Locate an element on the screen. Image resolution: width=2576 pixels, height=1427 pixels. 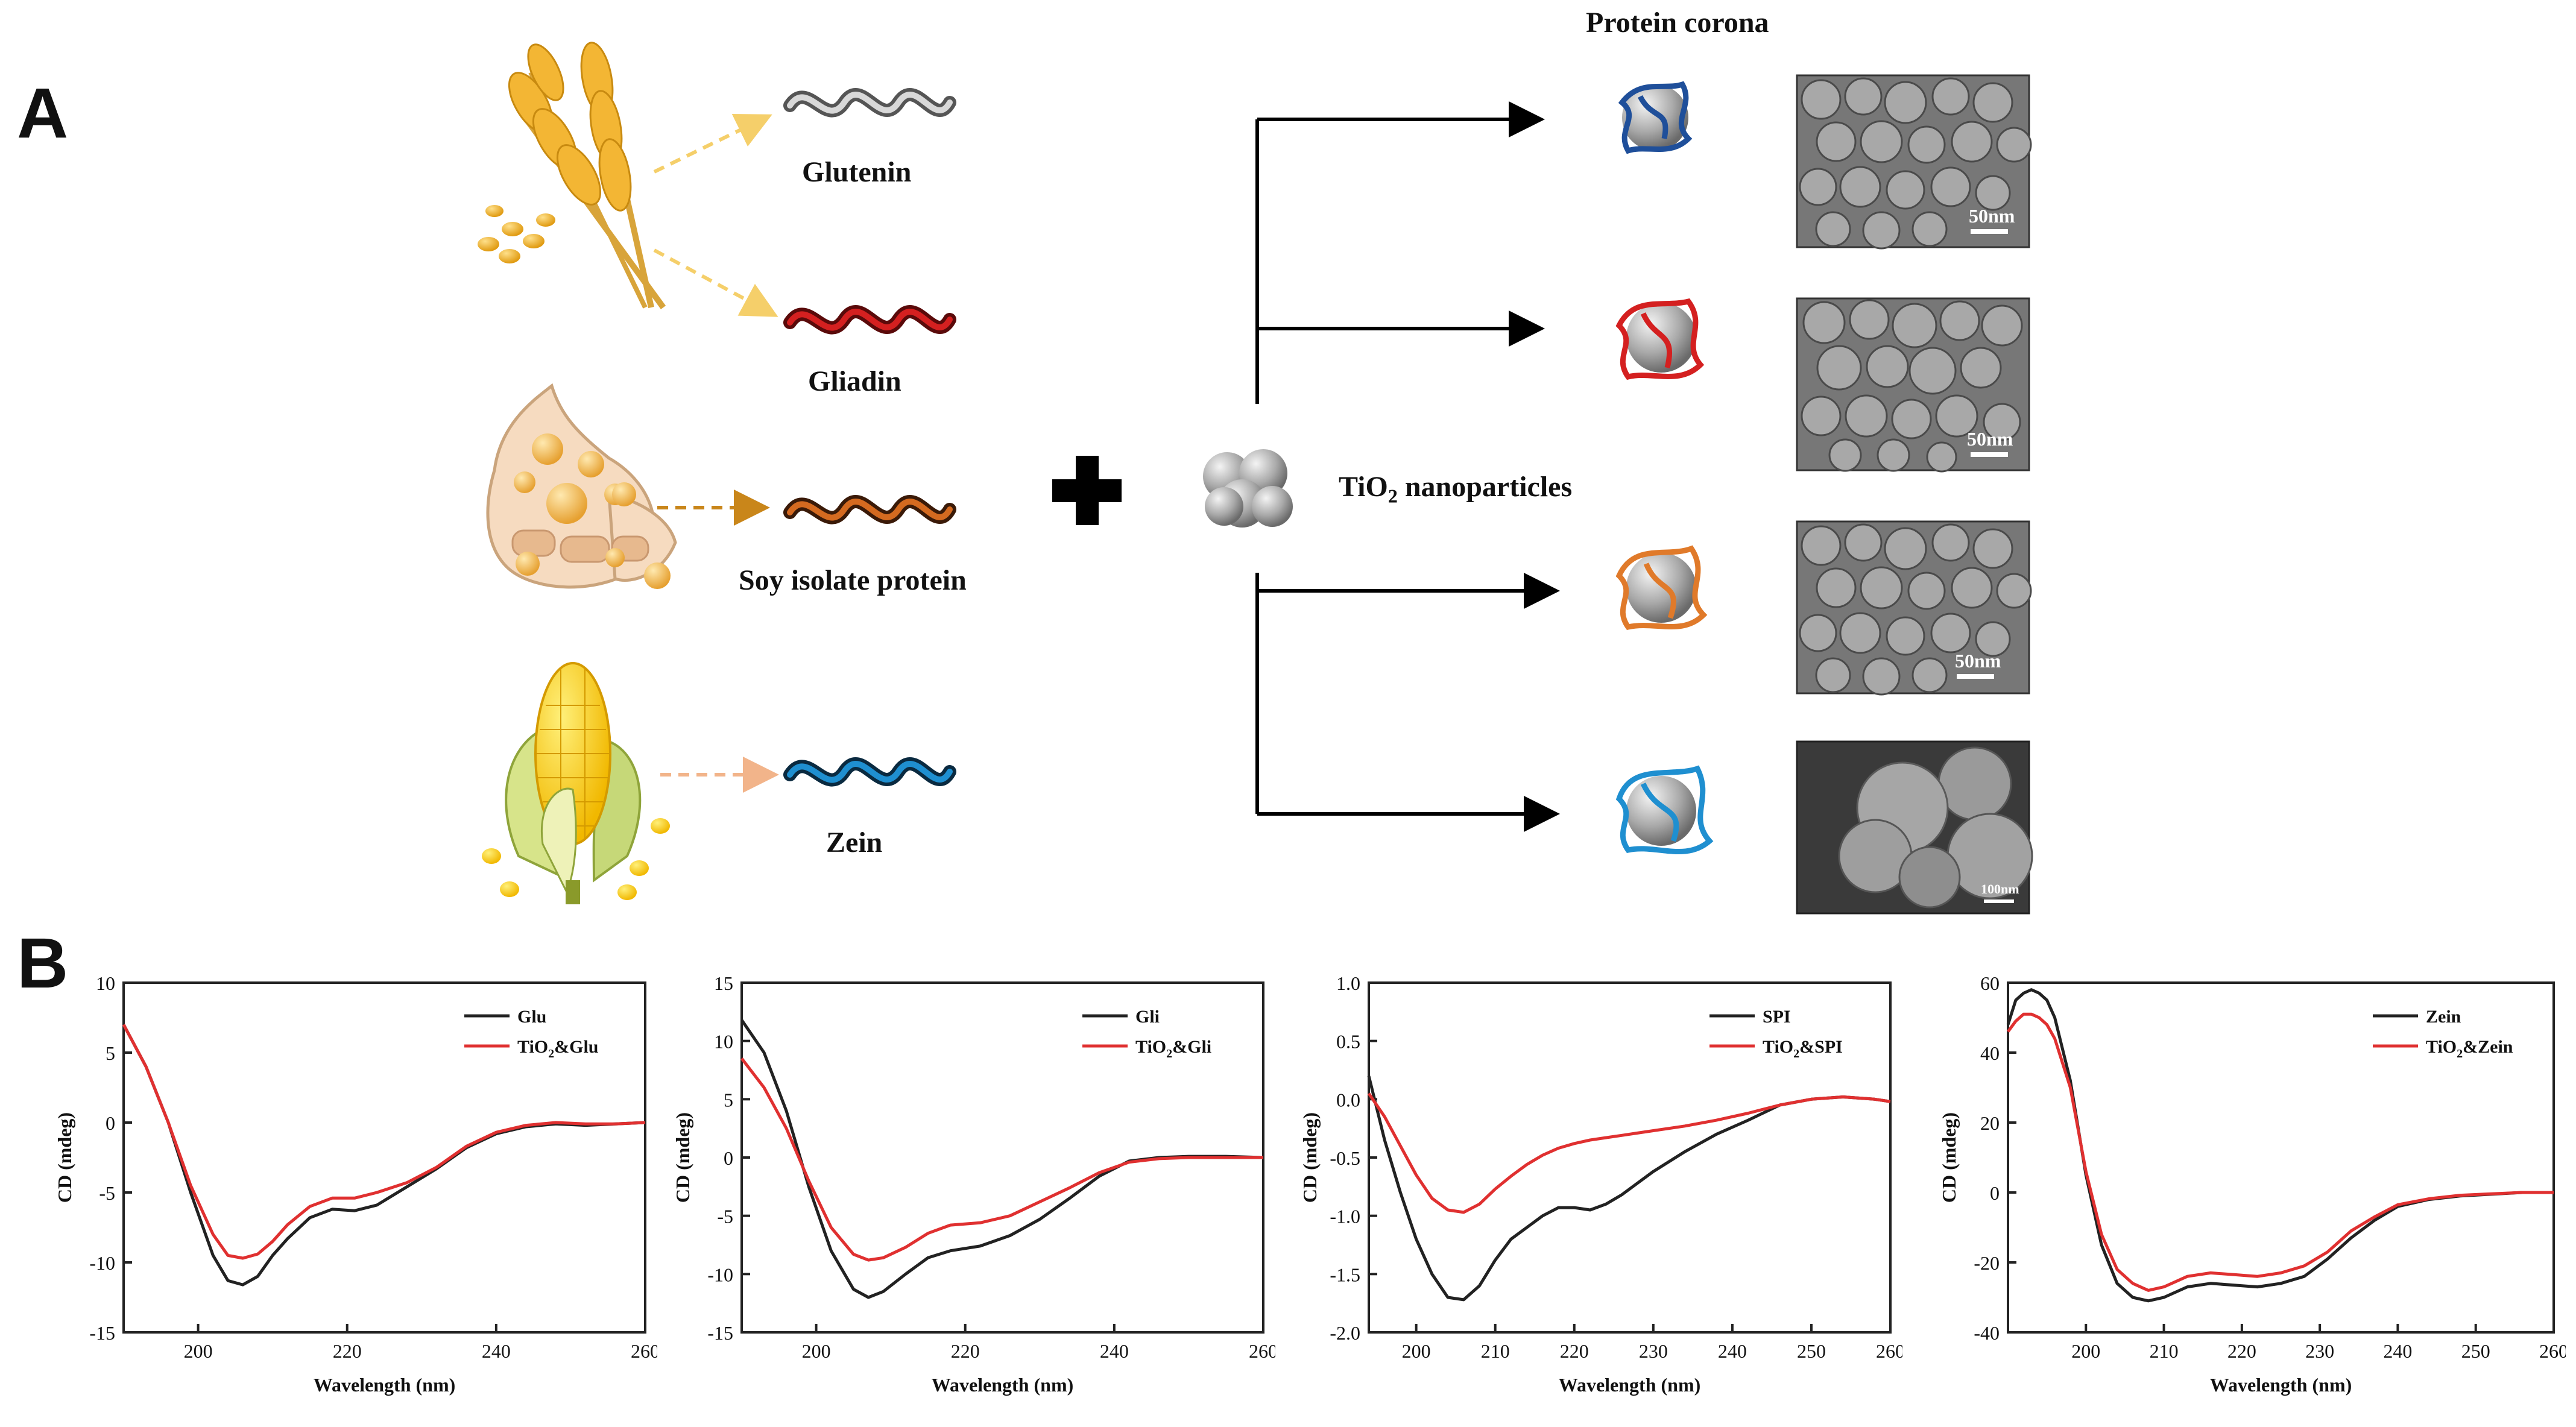
y-tick-label: -20 is located at coordinates (1987, 1263).